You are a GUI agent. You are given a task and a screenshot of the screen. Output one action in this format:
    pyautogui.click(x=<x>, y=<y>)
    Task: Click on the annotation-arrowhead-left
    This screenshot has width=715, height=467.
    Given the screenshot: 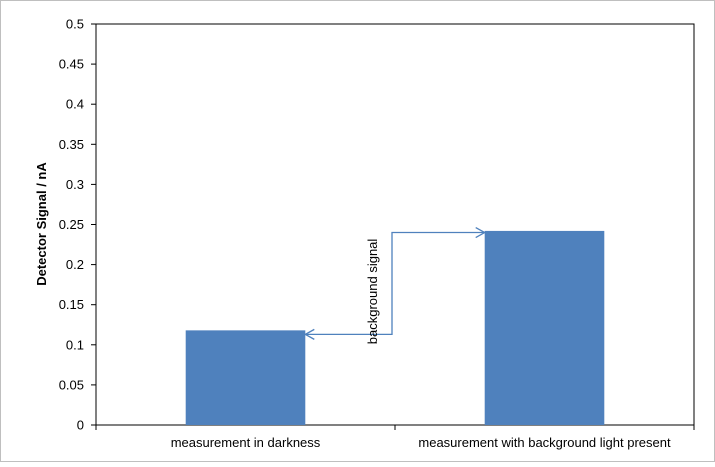 What is the action you would take?
    pyautogui.click(x=309, y=334)
    